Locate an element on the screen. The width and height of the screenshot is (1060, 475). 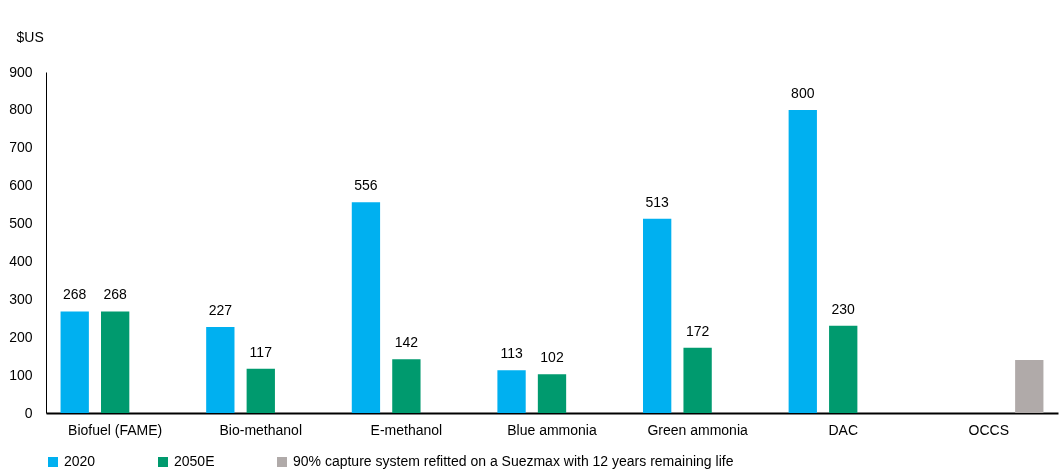
x-tick-label: Biofuel (FAME) is located at coordinates (115, 429).